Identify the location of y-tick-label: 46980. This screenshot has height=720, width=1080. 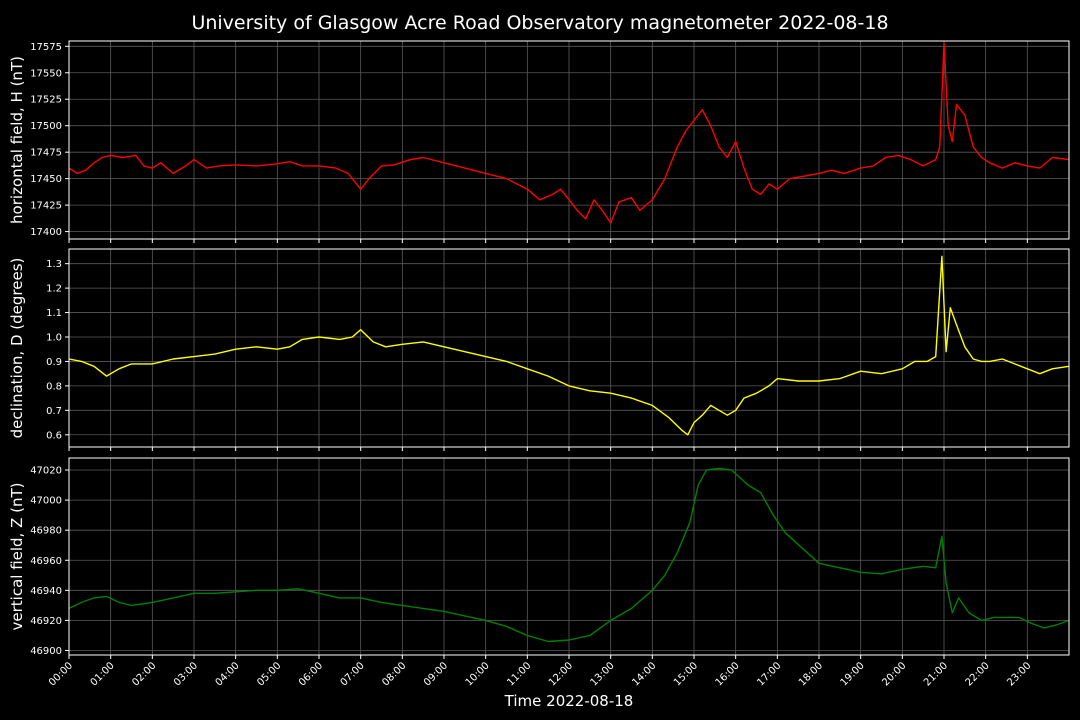
(46, 531).